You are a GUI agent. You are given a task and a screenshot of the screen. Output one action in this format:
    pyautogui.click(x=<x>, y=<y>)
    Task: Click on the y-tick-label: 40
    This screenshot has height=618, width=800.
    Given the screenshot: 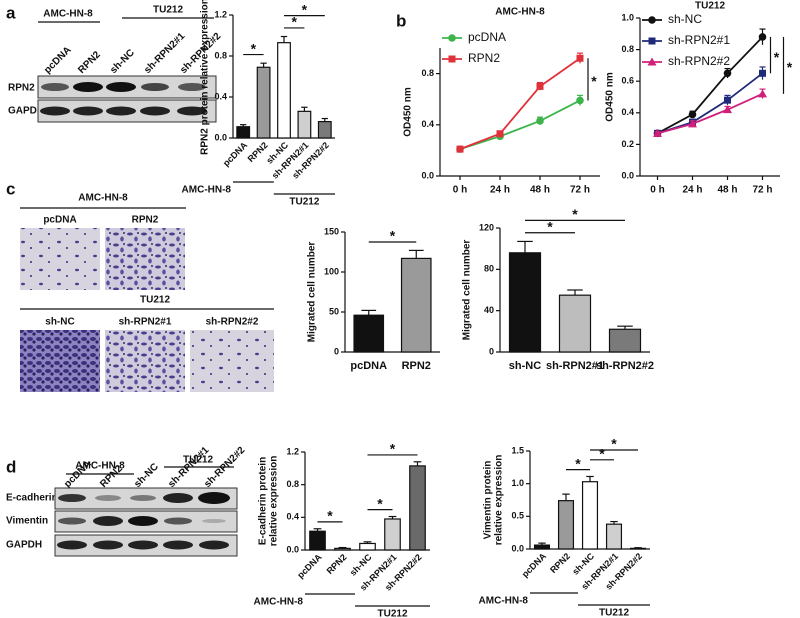 What is the action you would take?
    pyautogui.click(x=489, y=310)
    